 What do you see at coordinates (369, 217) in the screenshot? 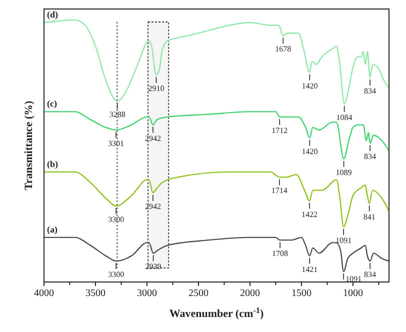
I see `annotation: 841` at bounding box center [369, 217].